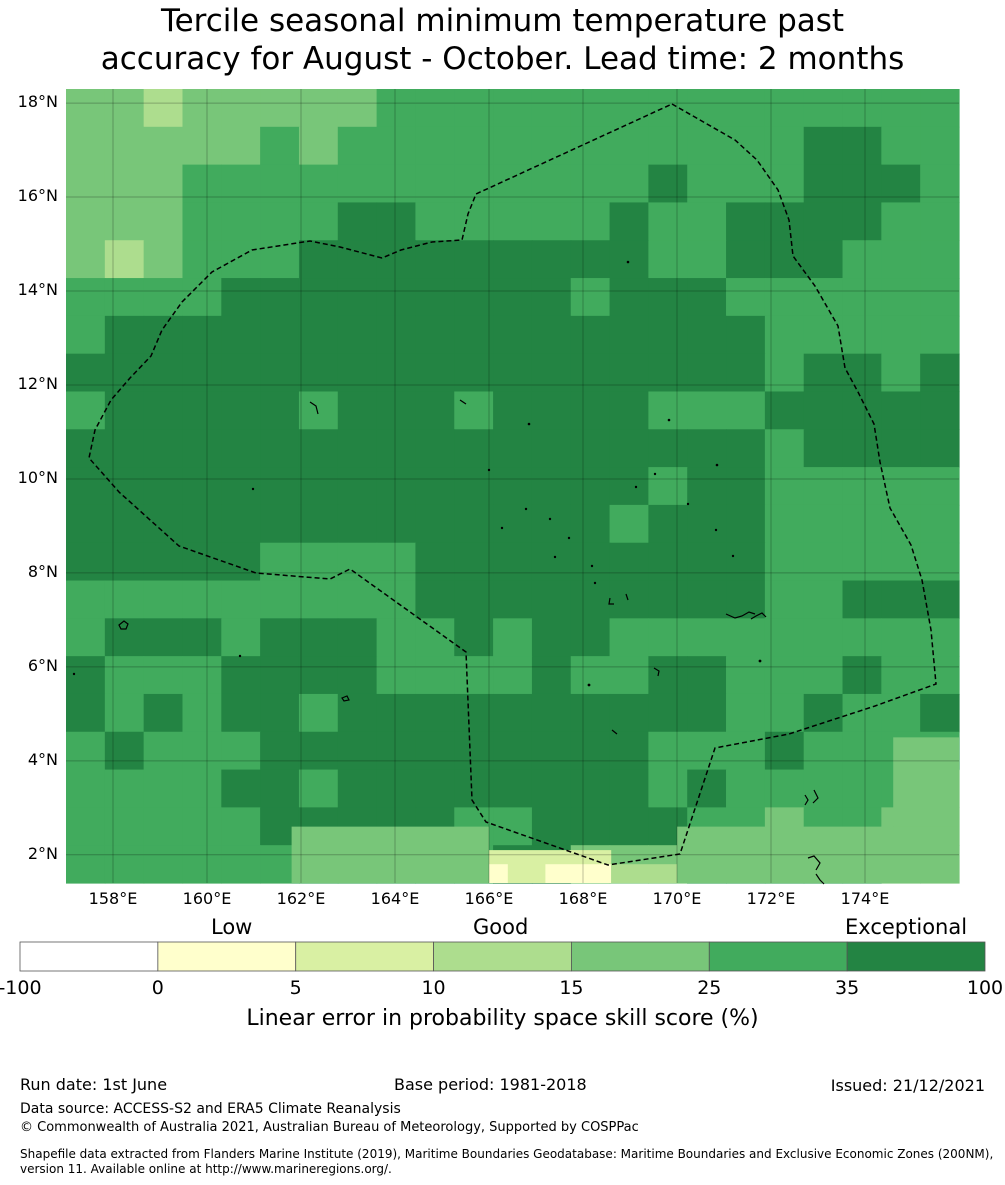 The width and height of the screenshot is (1005, 1185). Describe the element at coordinates (232, 927) in the screenshot. I see `colorbar-category-low: Low` at that location.